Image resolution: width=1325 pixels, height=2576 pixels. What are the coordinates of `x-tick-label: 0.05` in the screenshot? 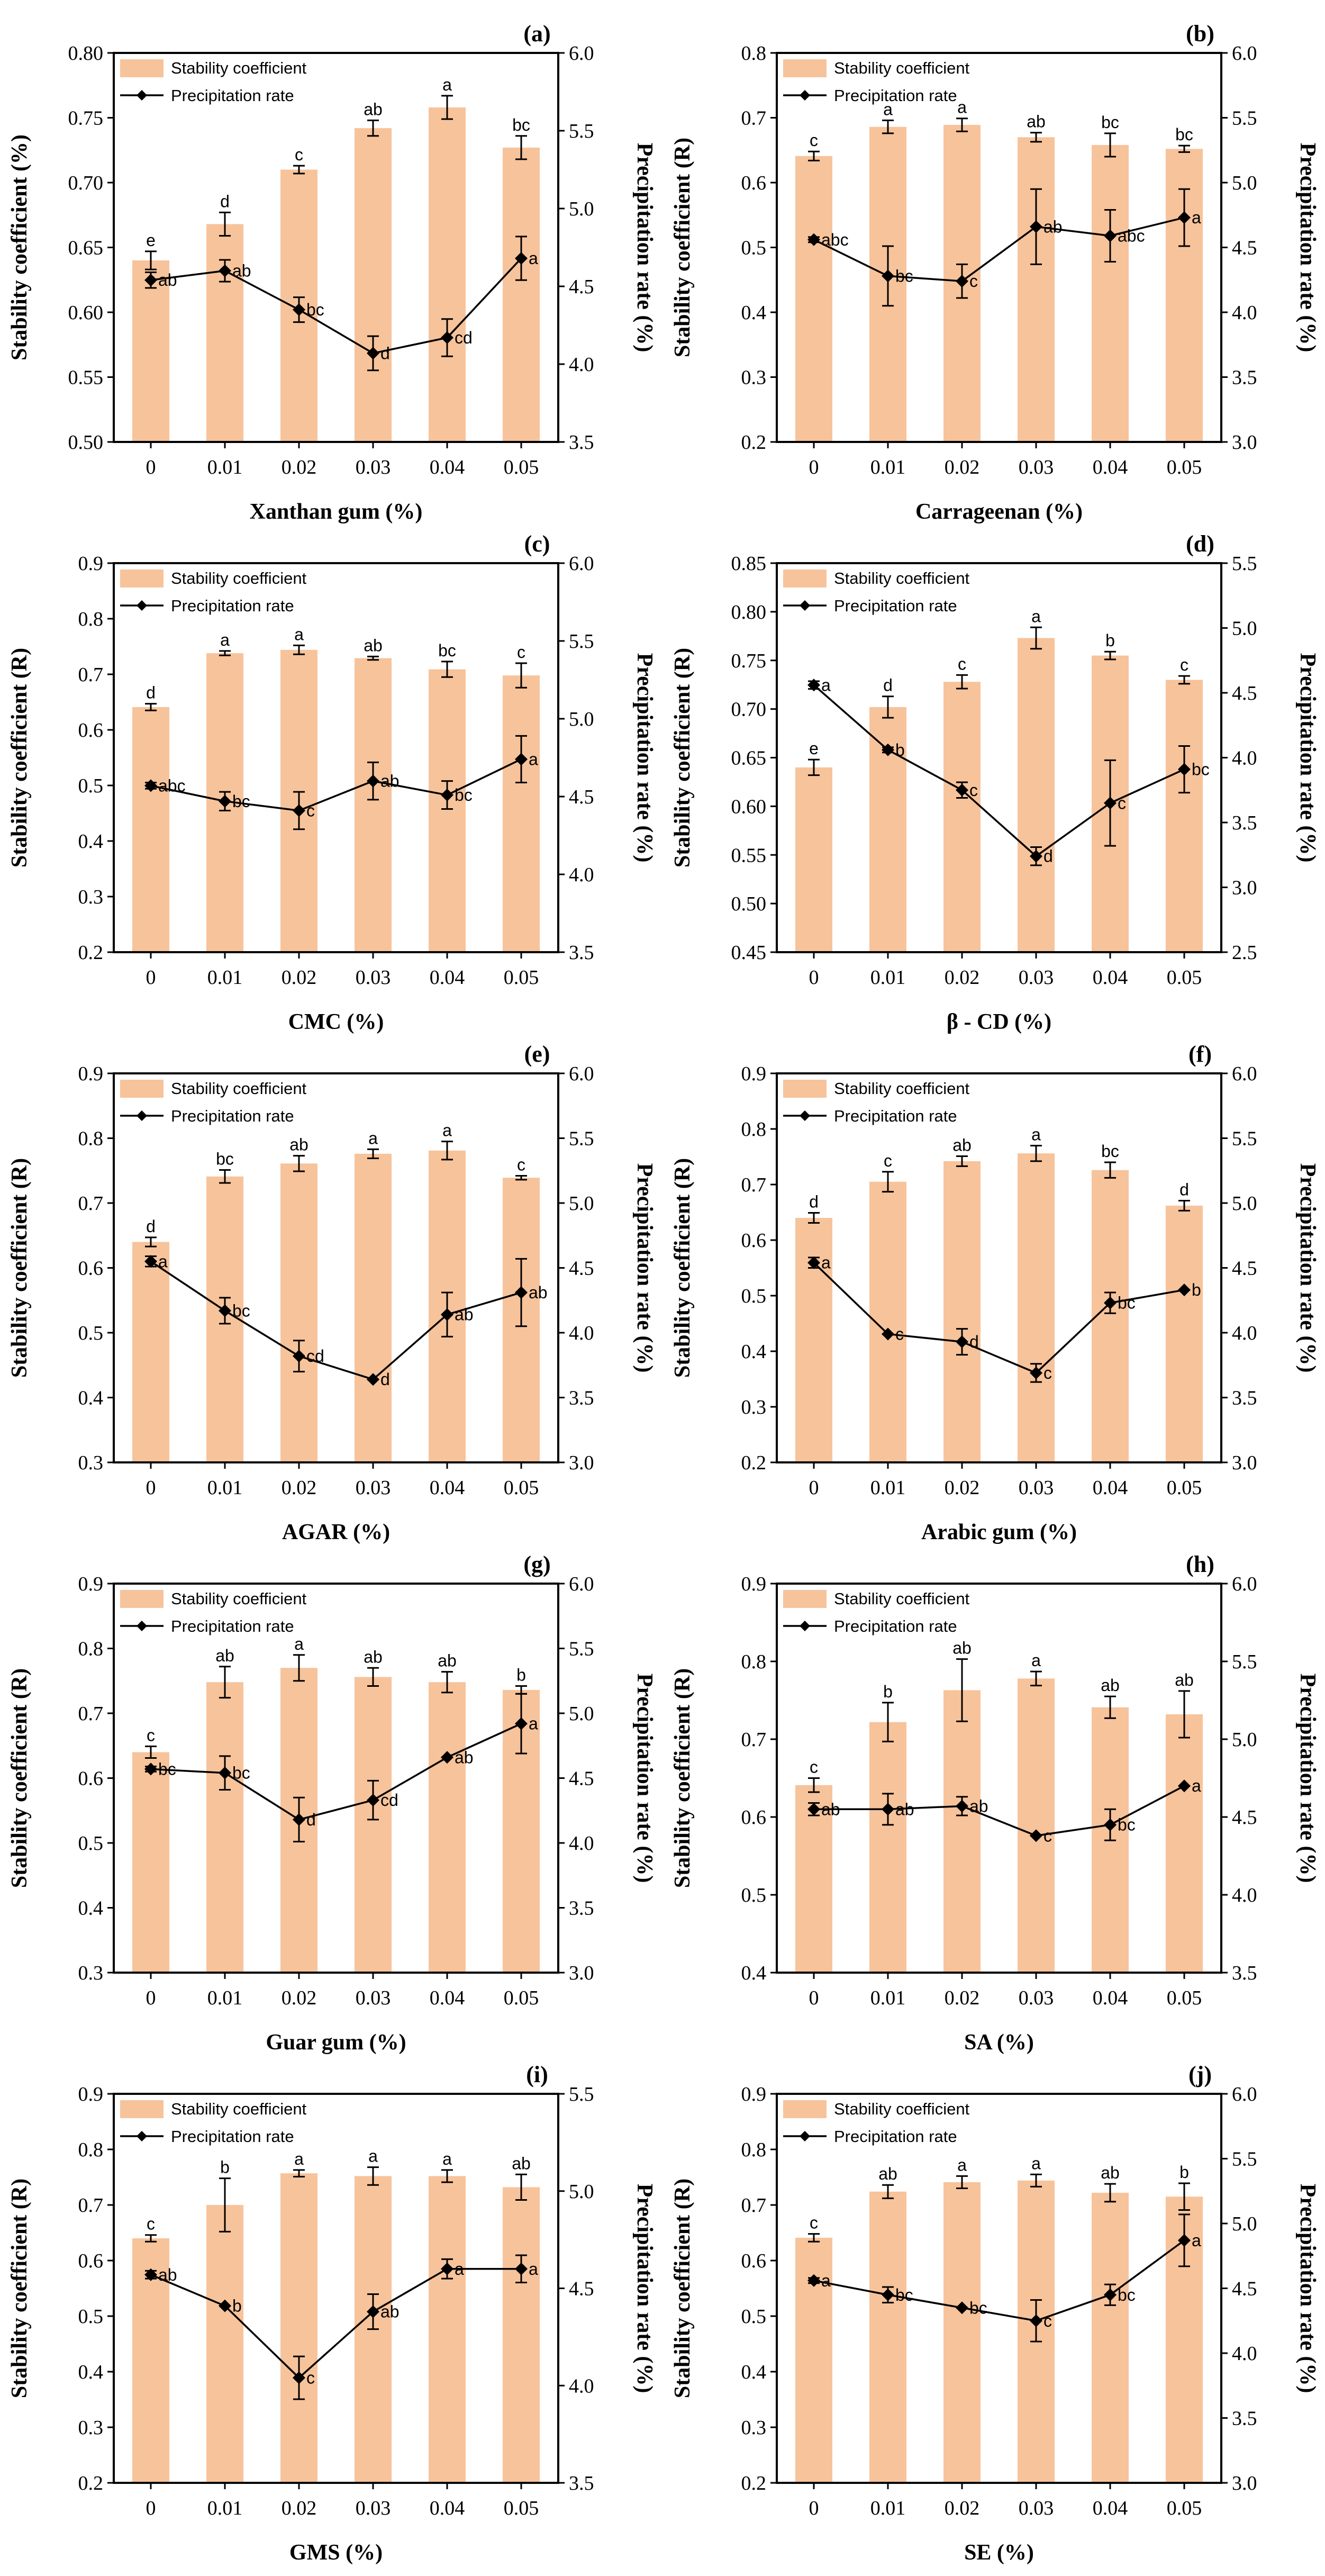 It's located at (1184, 2508).